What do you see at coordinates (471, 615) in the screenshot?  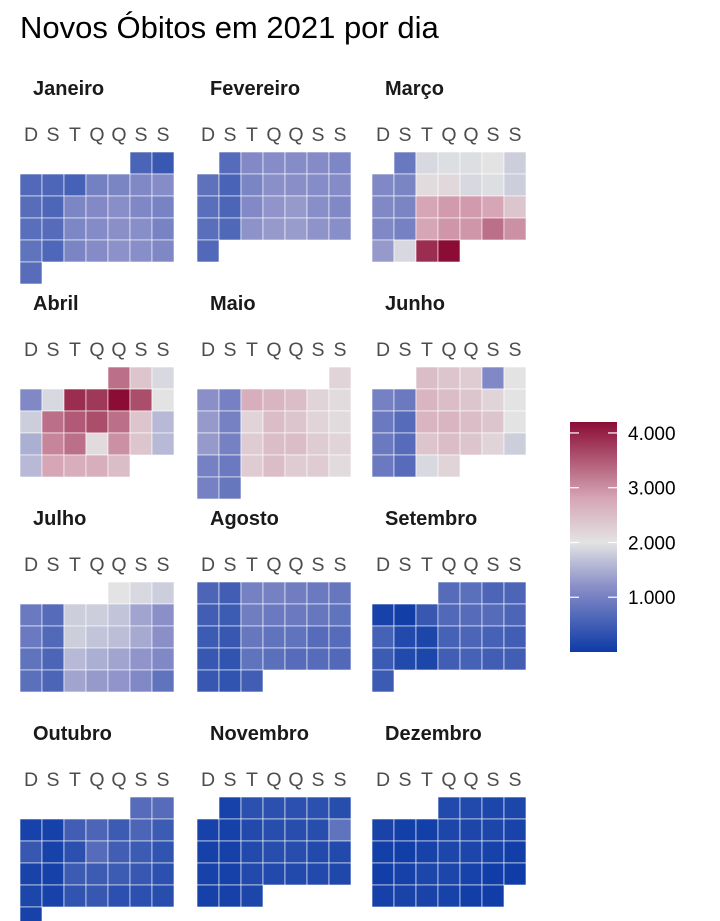 I see `day-cell: Setembro 9: 700` at bounding box center [471, 615].